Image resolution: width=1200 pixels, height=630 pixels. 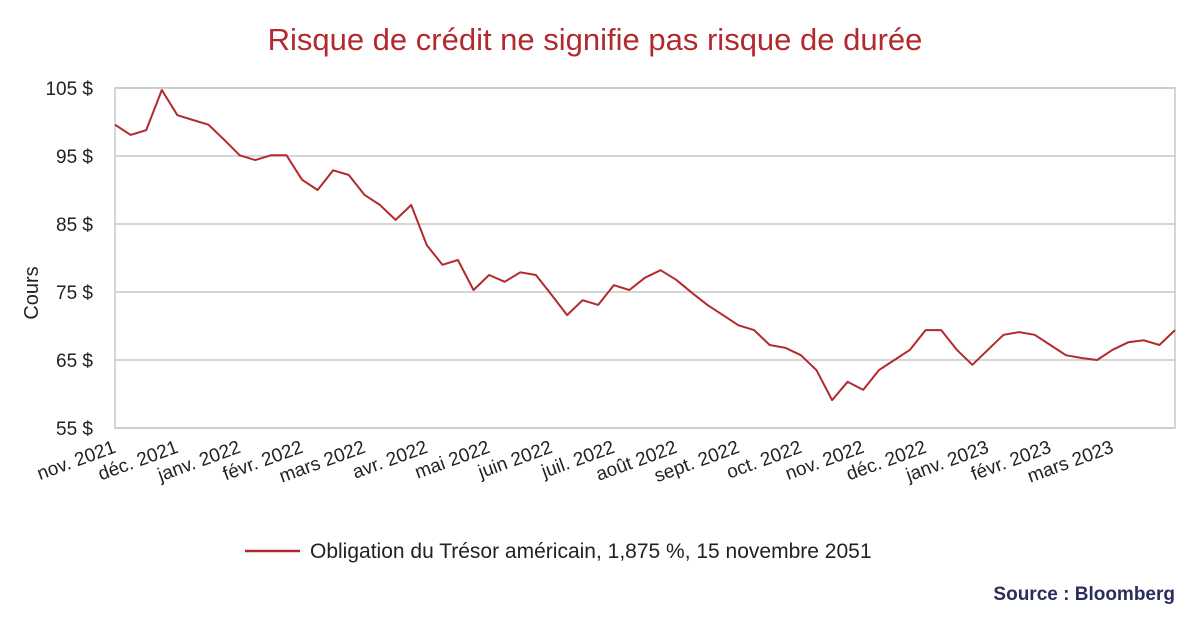 I want to click on y-tick-label: 55 $, so click(x=74, y=429).